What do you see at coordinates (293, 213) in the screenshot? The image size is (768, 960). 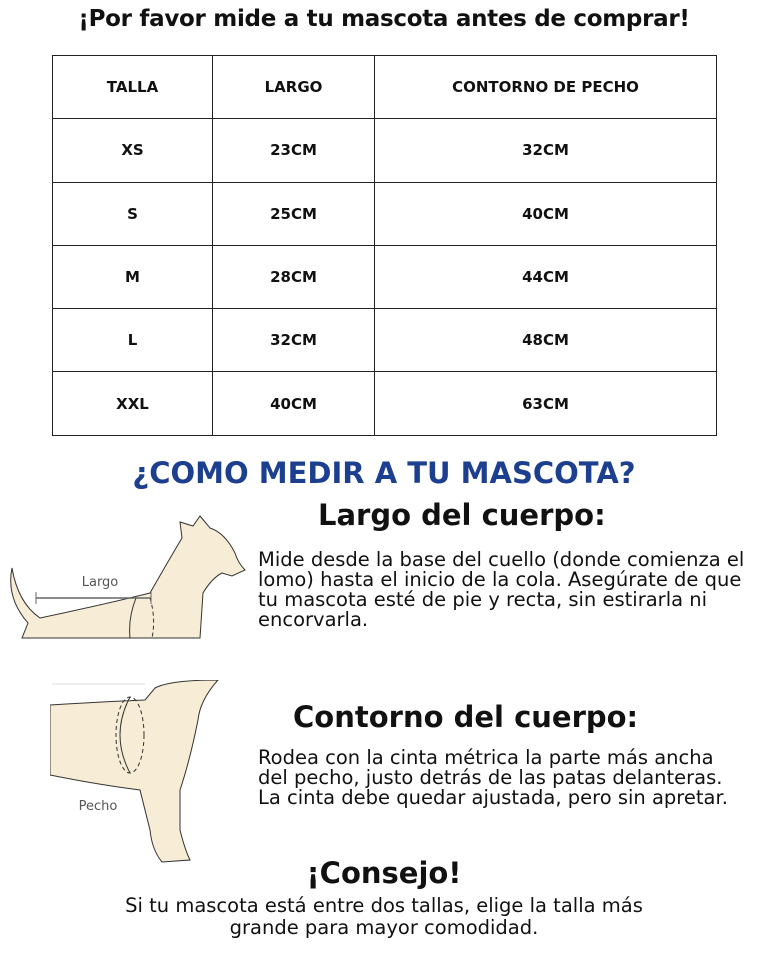 I see `cell: 25CM` at bounding box center [293, 213].